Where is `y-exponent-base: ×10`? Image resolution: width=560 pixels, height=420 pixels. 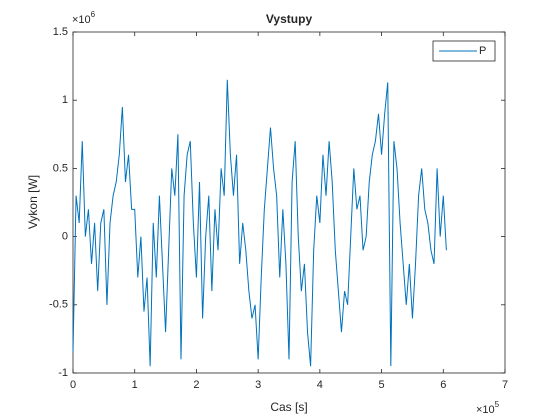 y-exponent-base: ×10 is located at coordinates (81, 20).